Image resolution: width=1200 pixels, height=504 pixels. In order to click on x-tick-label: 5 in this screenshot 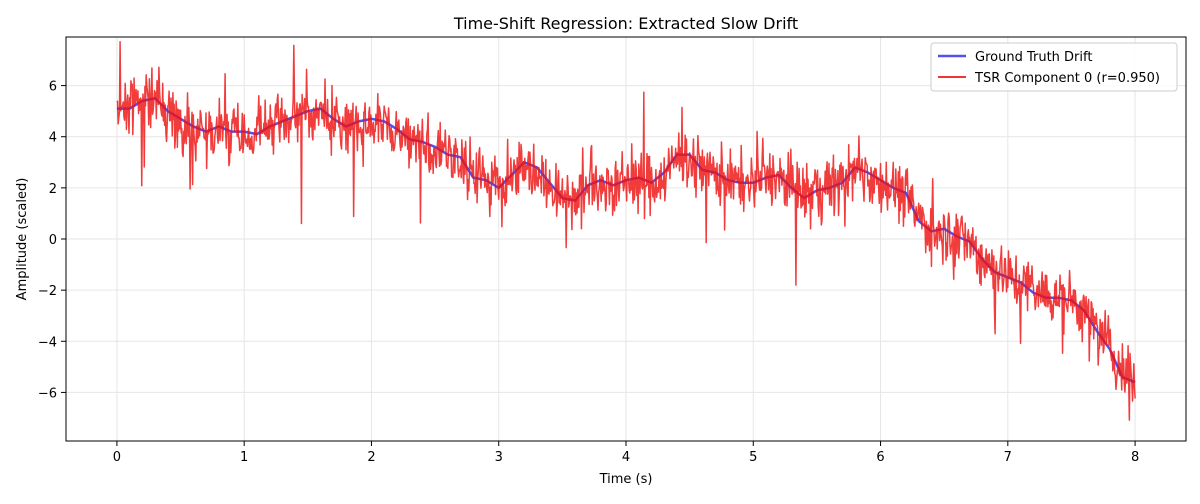, I will do `click(753, 457)`.